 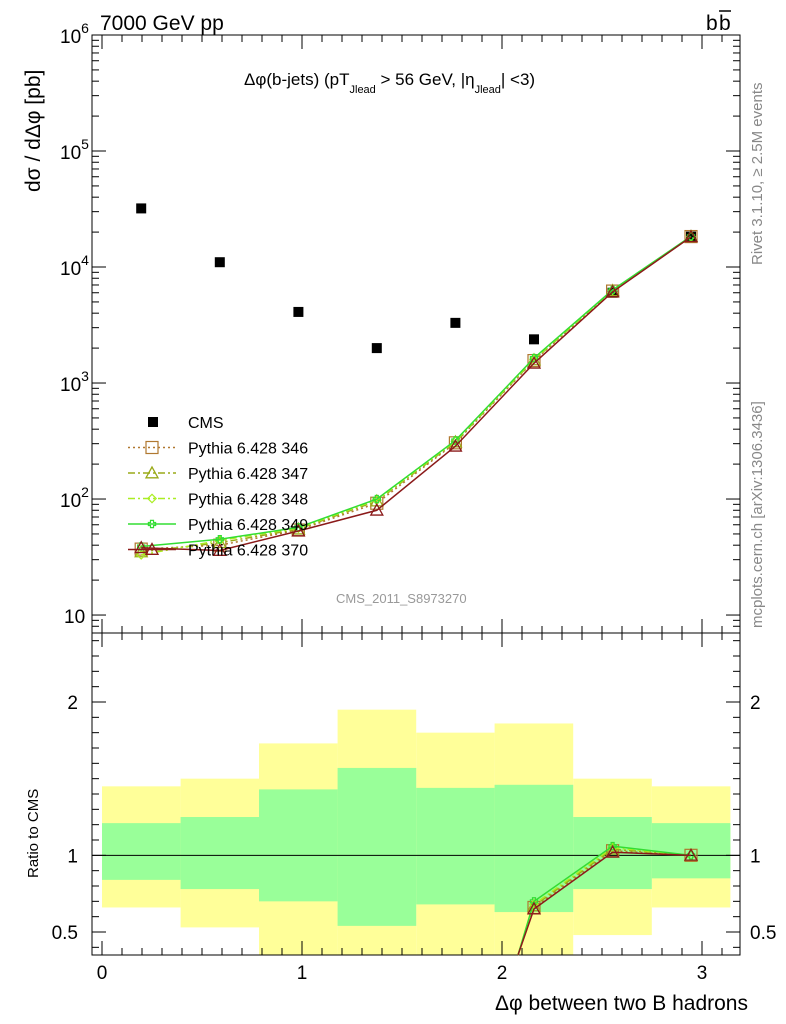 What do you see at coordinates (416, 278) in the screenshot?
I see `series-cms` at bounding box center [416, 278].